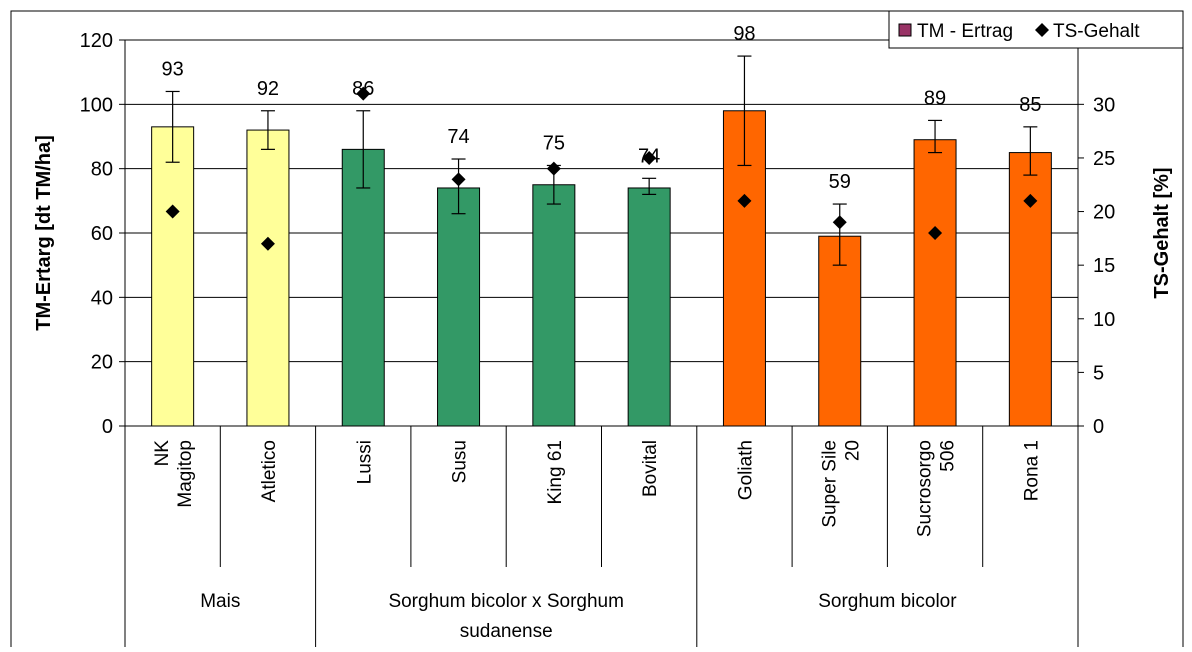  I want to click on category-label: Bovital, so click(650, 468).